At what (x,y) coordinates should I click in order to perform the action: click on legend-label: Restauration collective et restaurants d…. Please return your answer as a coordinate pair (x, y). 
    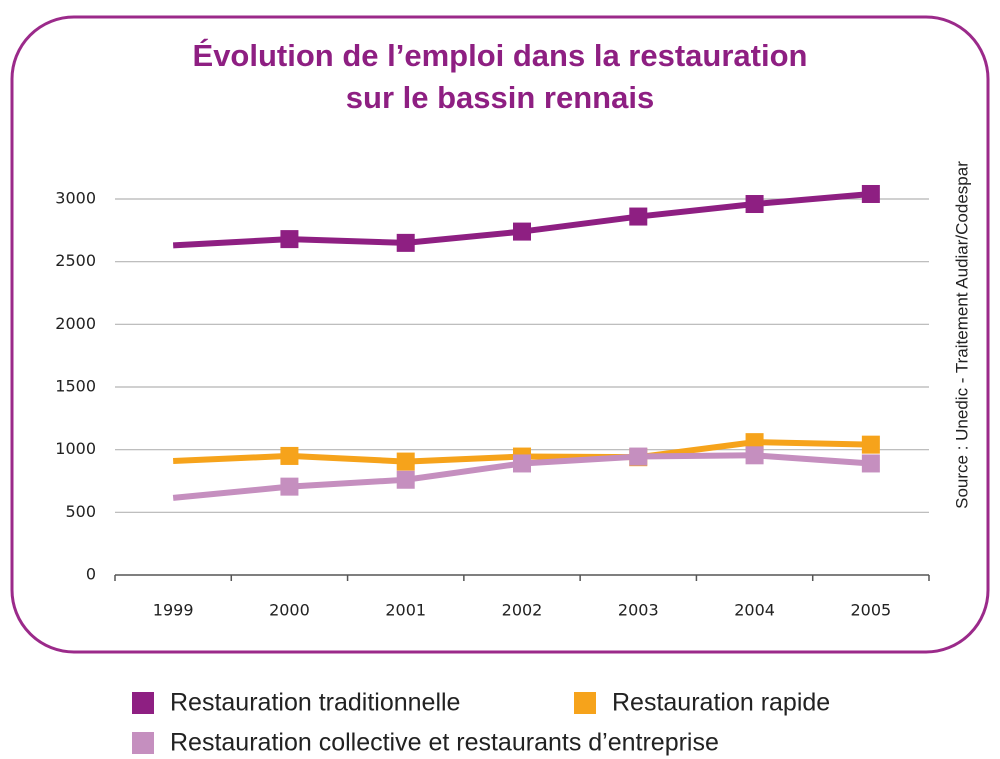
    Looking at the image, I should click on (444, 743).